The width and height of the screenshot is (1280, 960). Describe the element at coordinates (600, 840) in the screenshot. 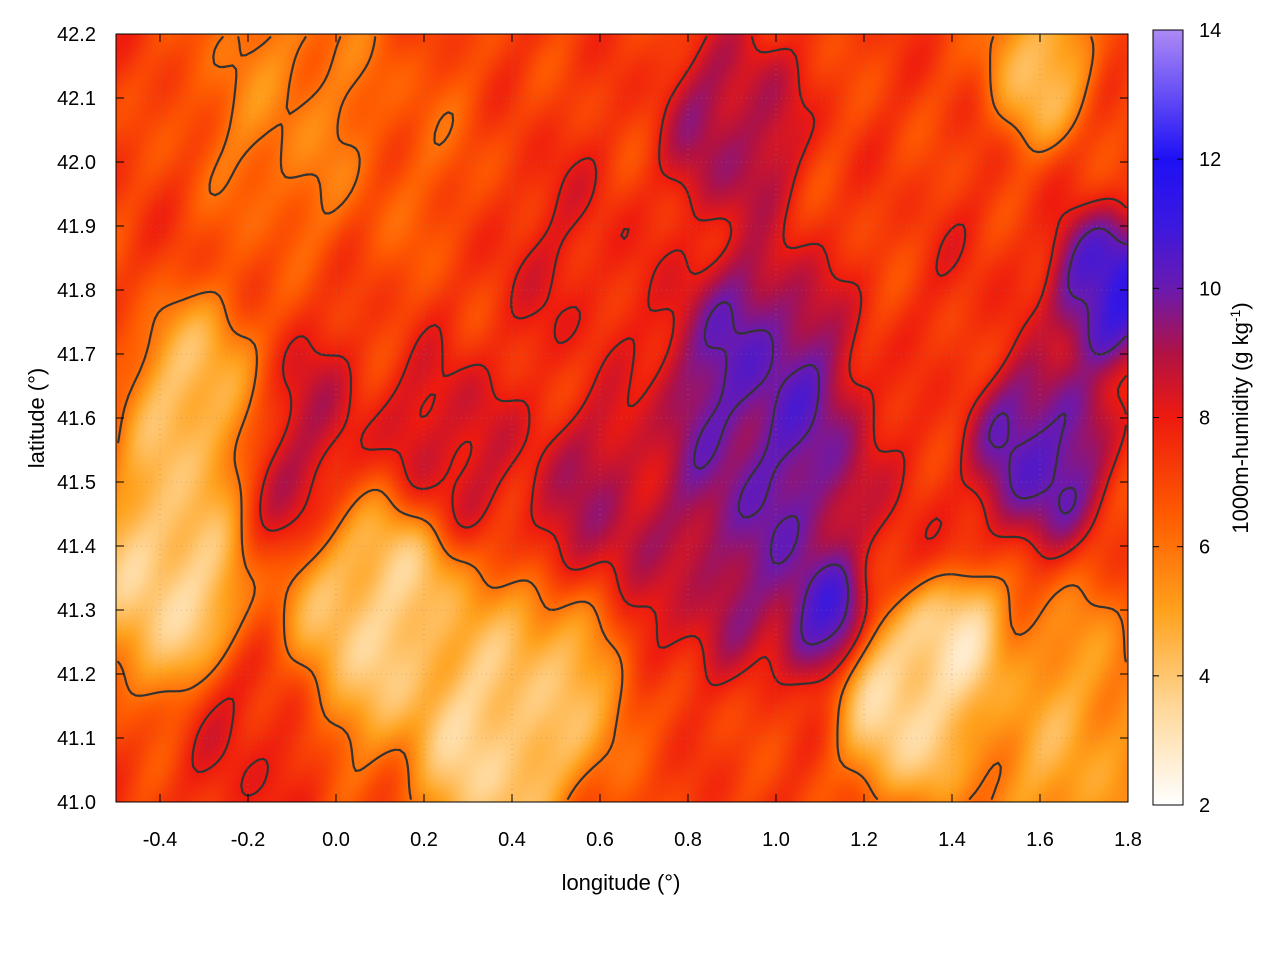

I see `x-tick-label: 0.6` at that location.